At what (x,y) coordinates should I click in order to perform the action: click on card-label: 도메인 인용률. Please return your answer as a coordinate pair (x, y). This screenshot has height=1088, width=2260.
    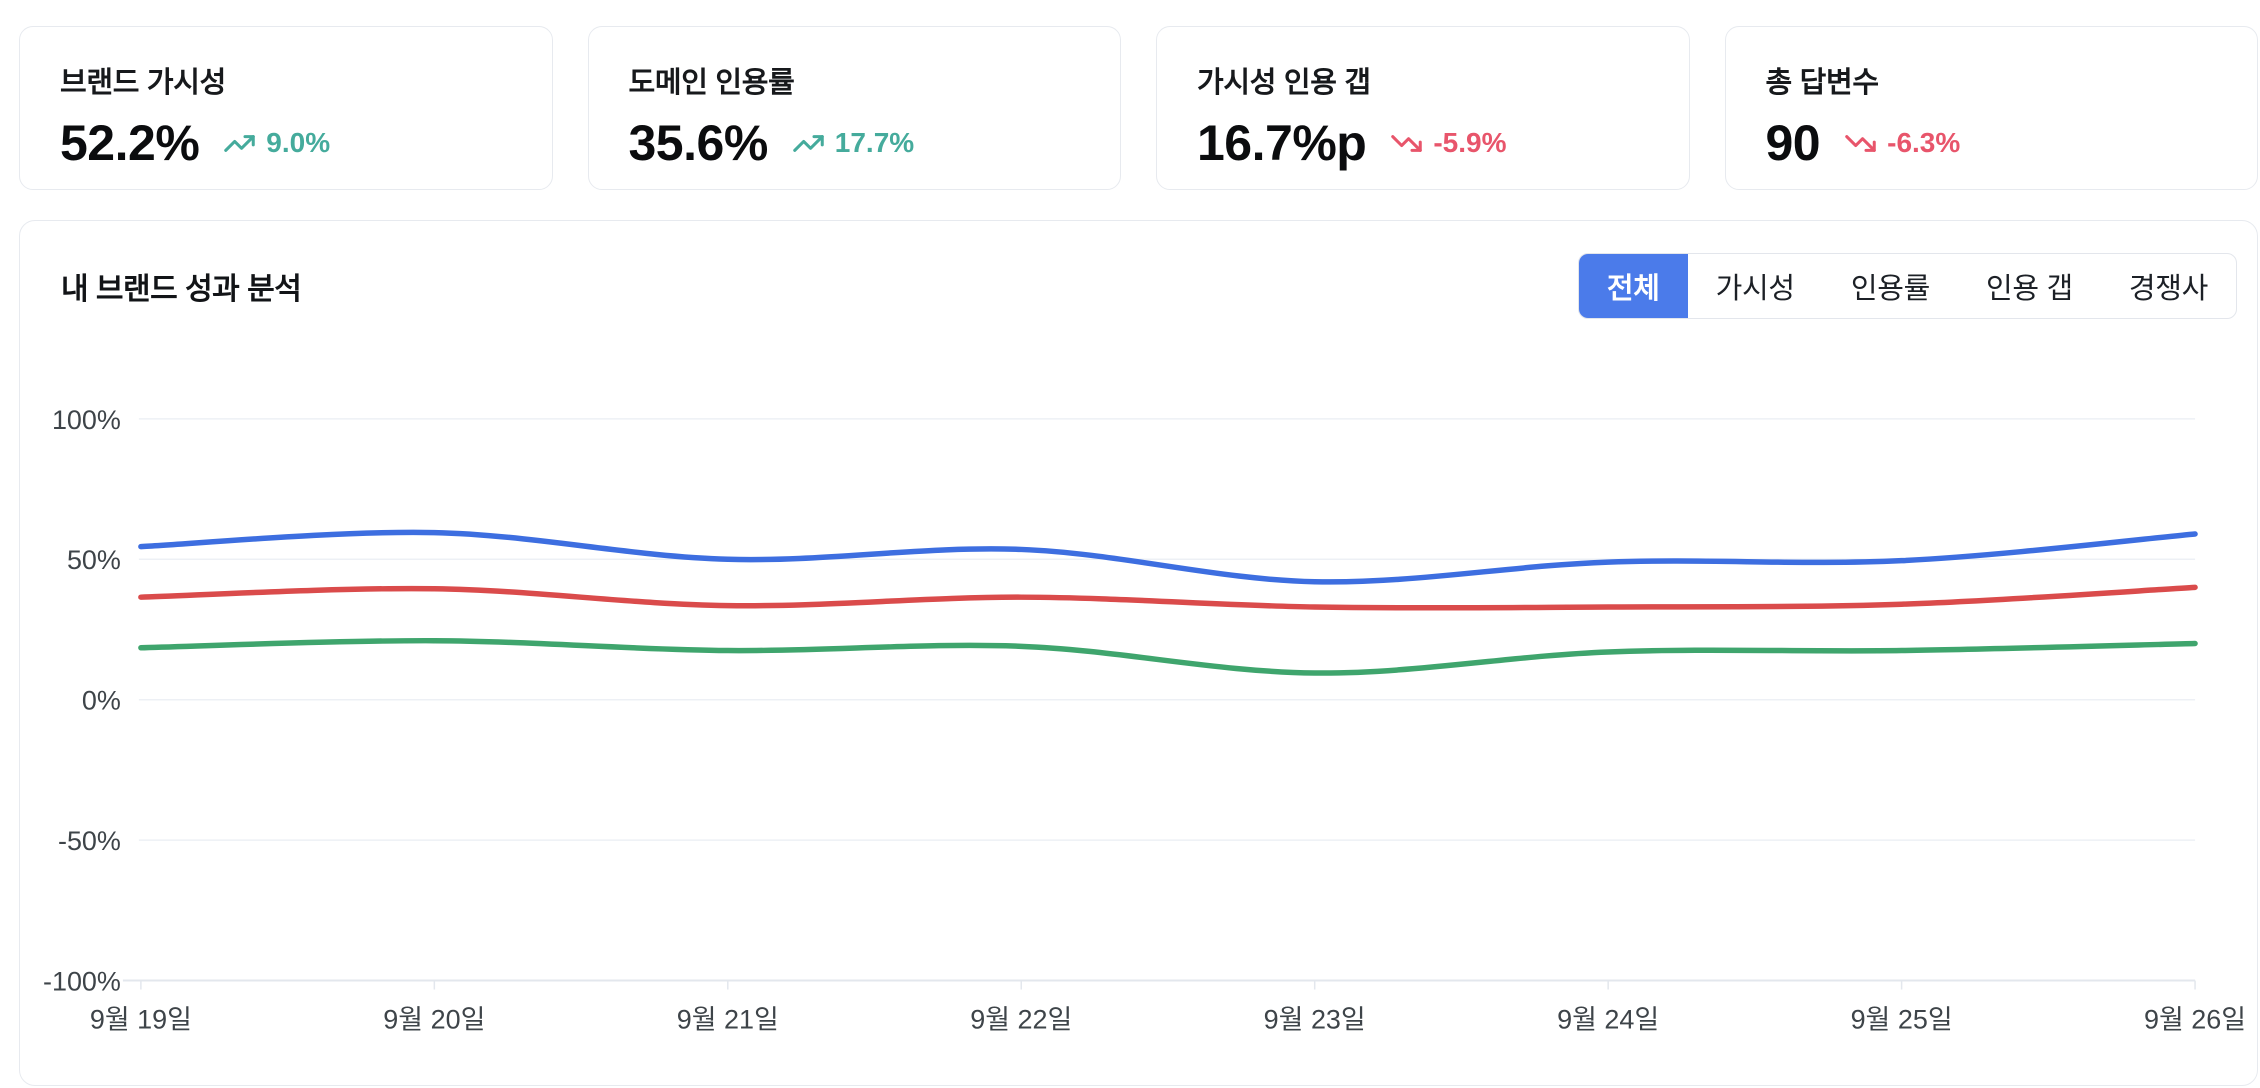
    Looking at the image, I should click on (711, 83).